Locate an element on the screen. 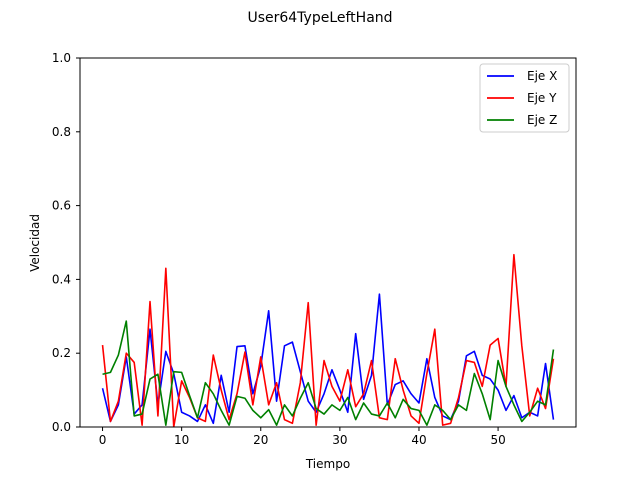 Image resolution: width=640 pixels, height=484 pixels. y-tick-label: 0.0 is located at coordinates (61, 427).